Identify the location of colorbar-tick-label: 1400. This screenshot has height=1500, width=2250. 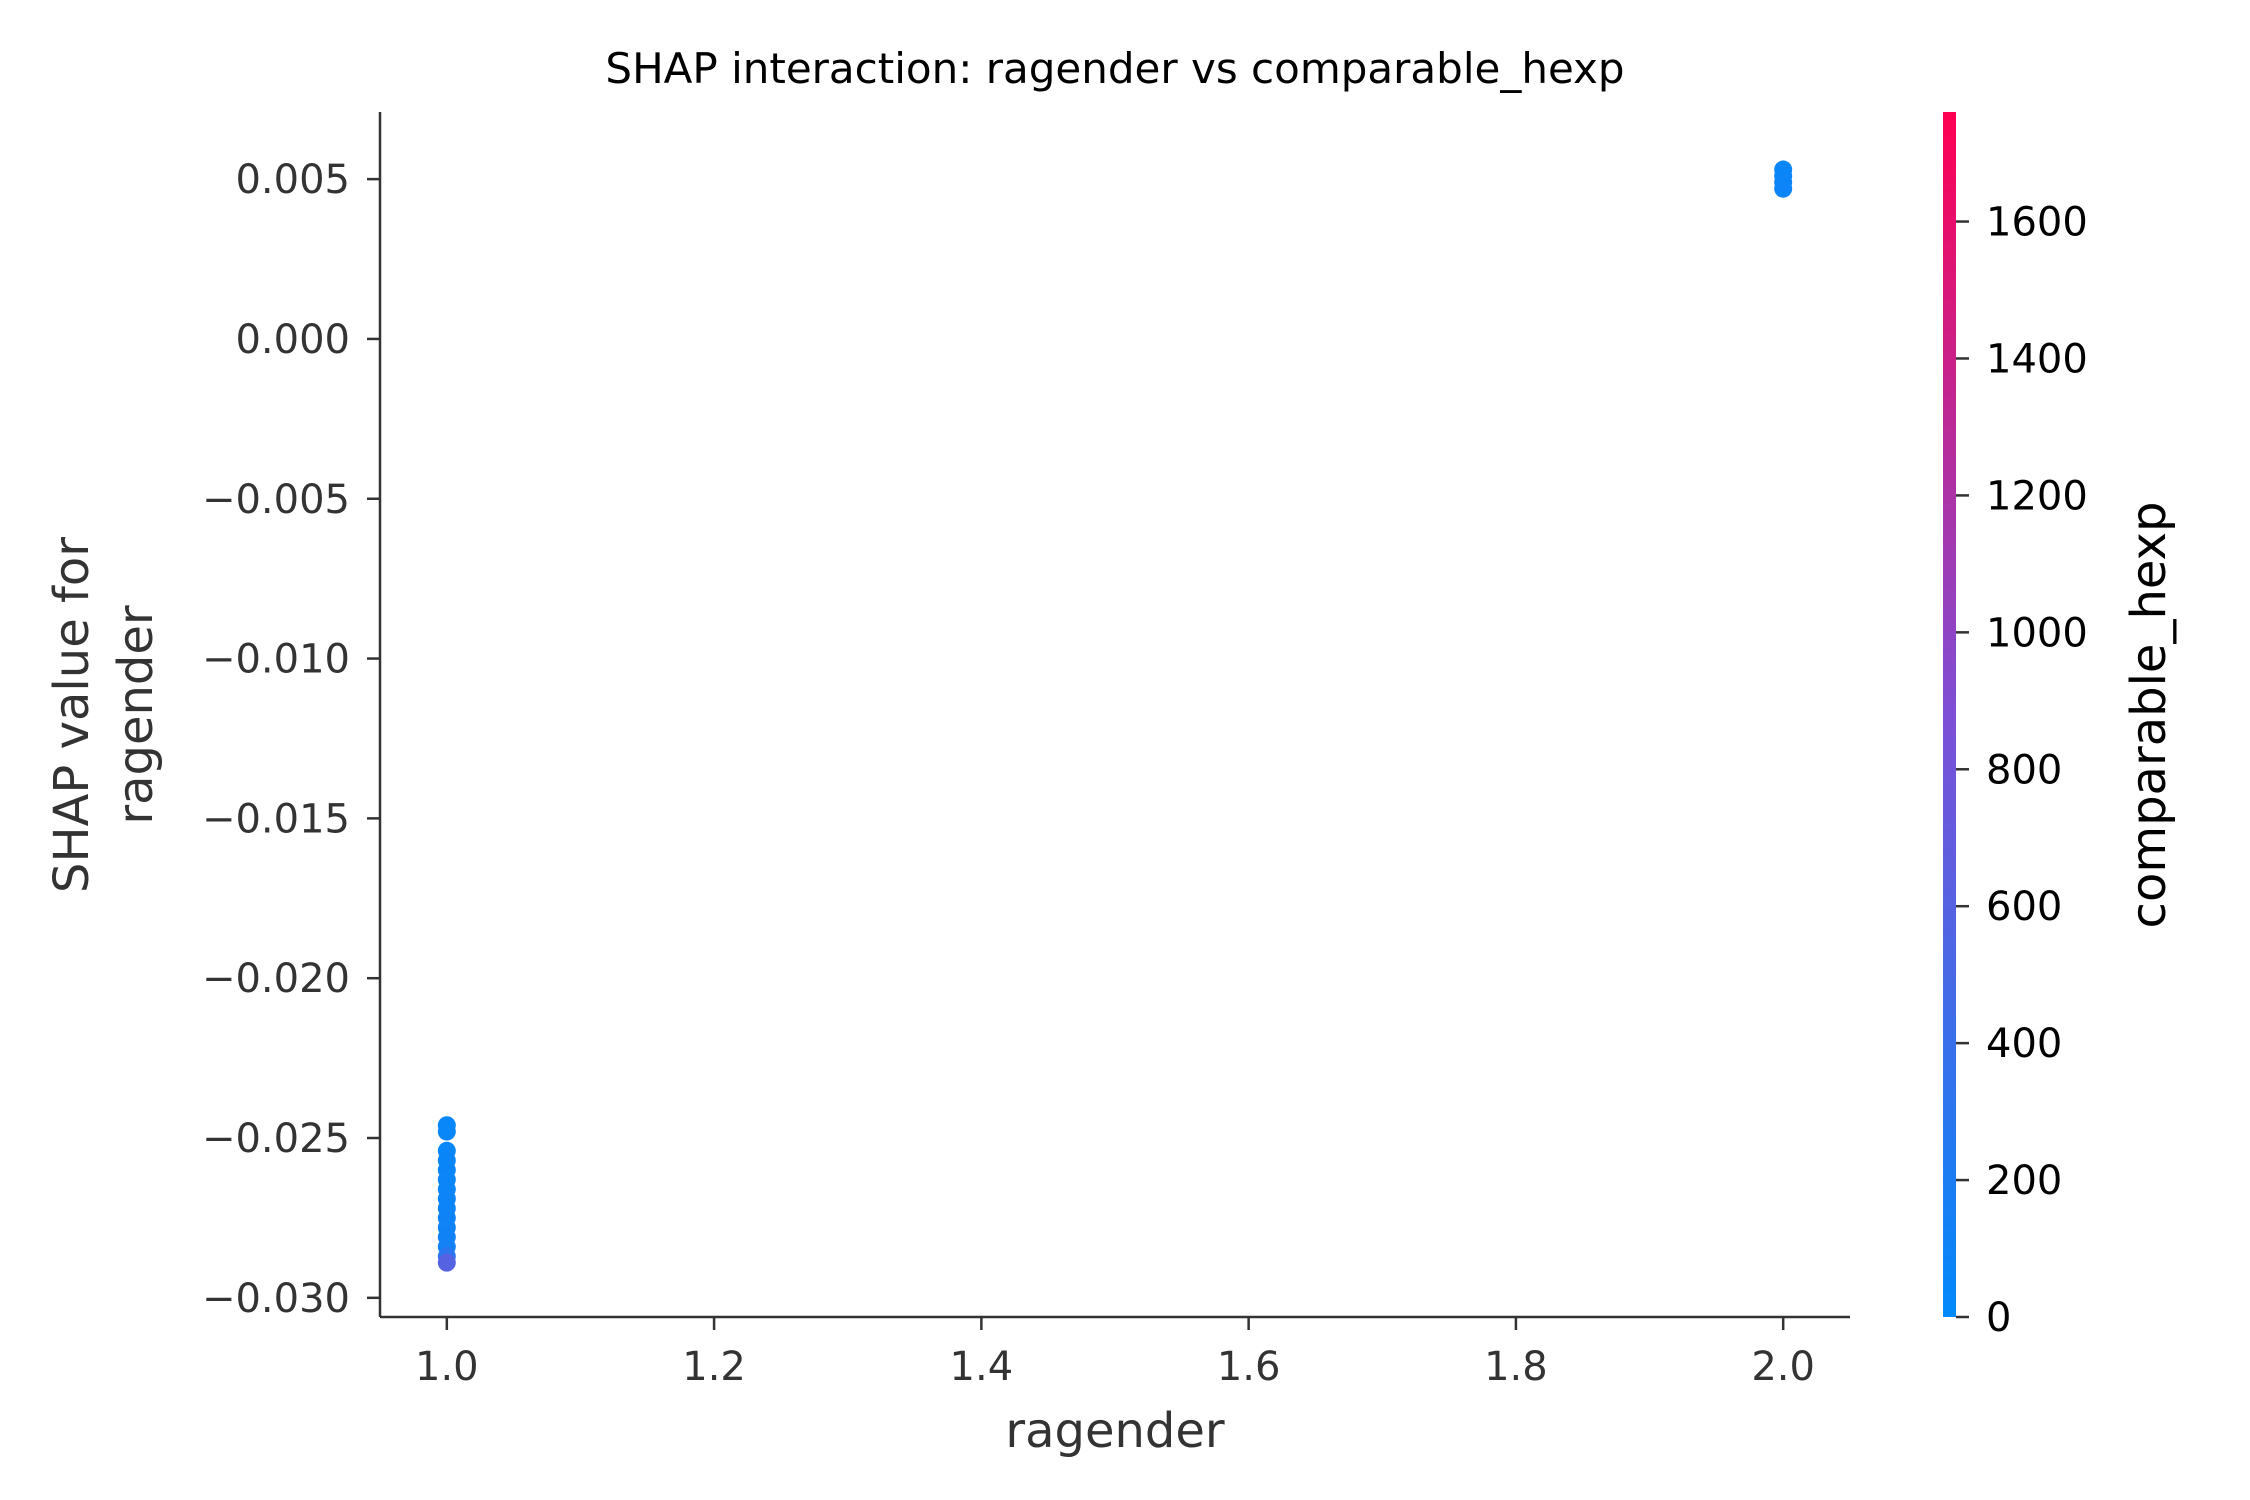
(2037, 359).